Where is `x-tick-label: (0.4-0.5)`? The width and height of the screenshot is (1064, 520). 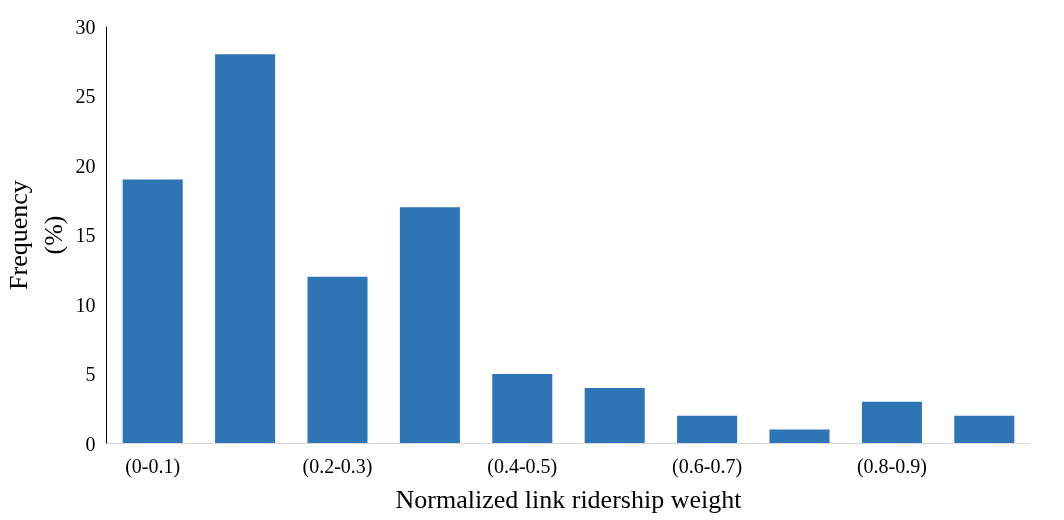 x-tick-label: (0.4-0.5) is located at coordinates (522, 466).